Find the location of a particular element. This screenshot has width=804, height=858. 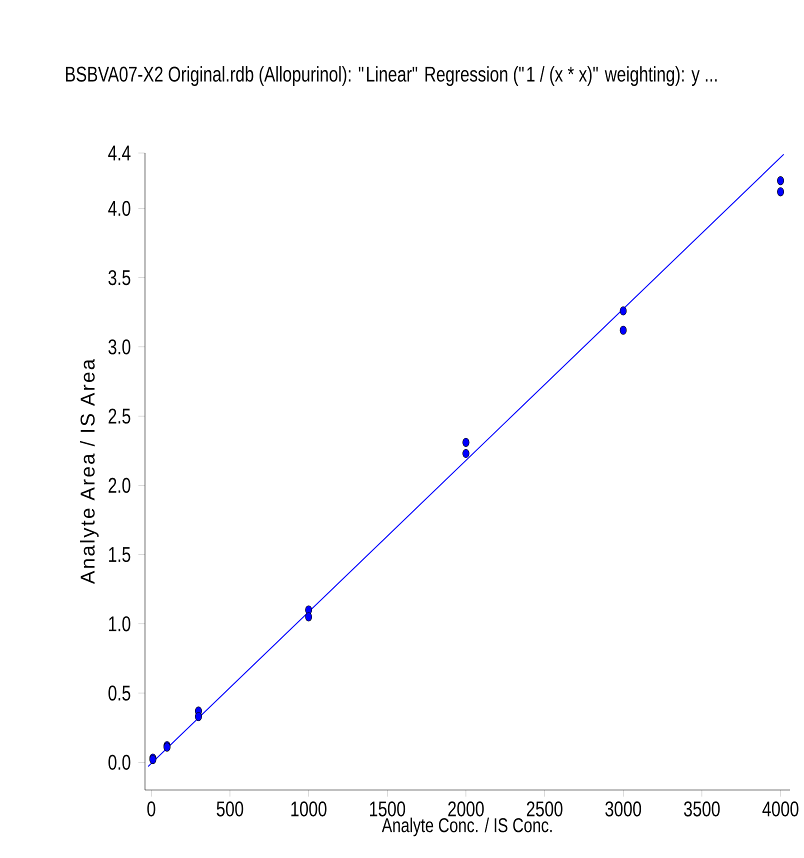

x-tick-label: 0 is located at coordinates (151, 808).